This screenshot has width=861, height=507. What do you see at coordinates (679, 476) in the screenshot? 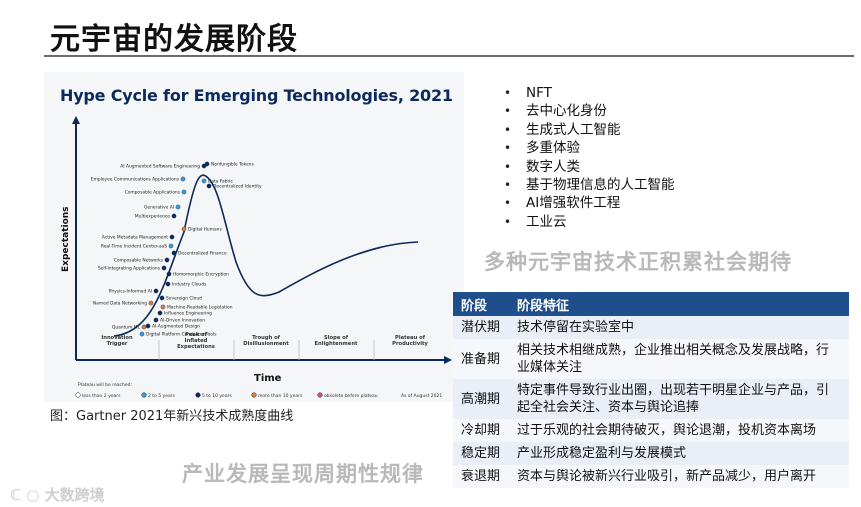
I see `stage-feature-cell: 资本与舆论被新兴行业吸引，新产品减少，用户离开` at bounding box center [679, 476].